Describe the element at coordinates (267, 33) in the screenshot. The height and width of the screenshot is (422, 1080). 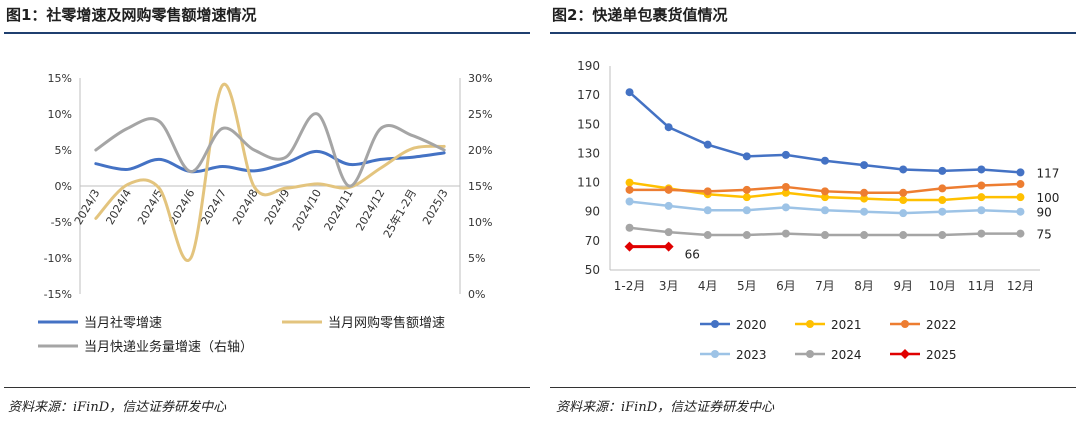
I see `left-title-rule` at that location.